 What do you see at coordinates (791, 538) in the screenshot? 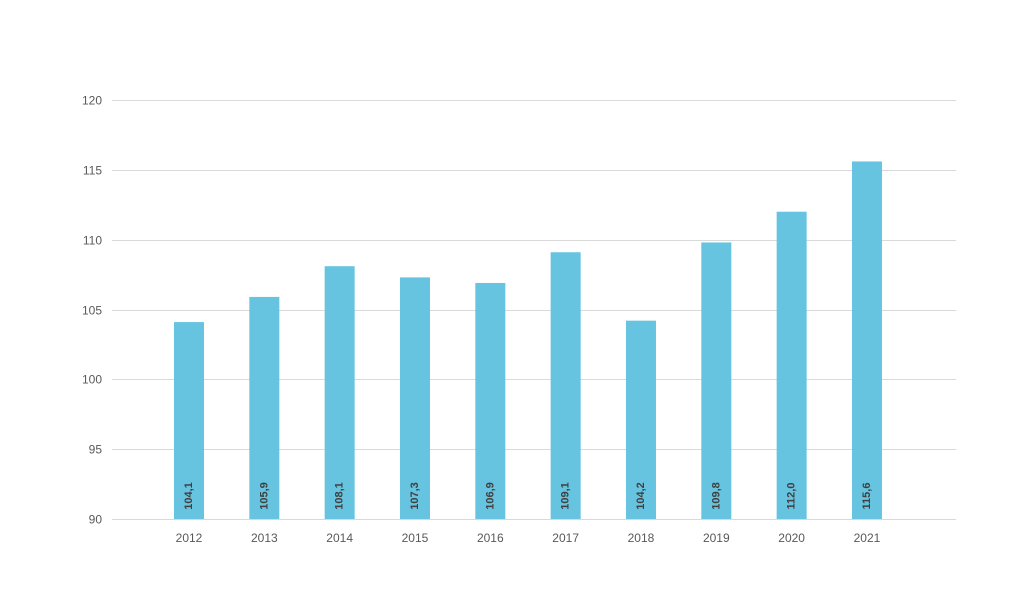
I see `x-tick-label: 2020` at bounding box center [791, 538].